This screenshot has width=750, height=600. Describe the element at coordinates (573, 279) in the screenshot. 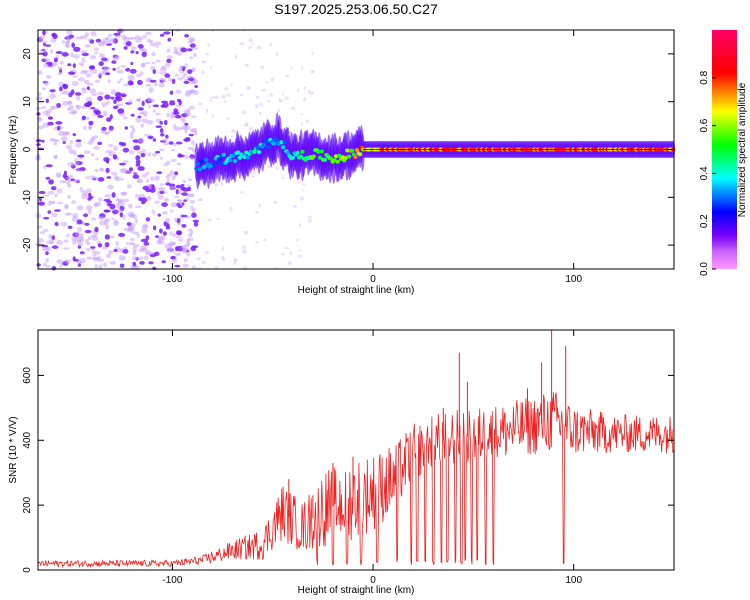

I see `x-tick-label: 100` at that location.